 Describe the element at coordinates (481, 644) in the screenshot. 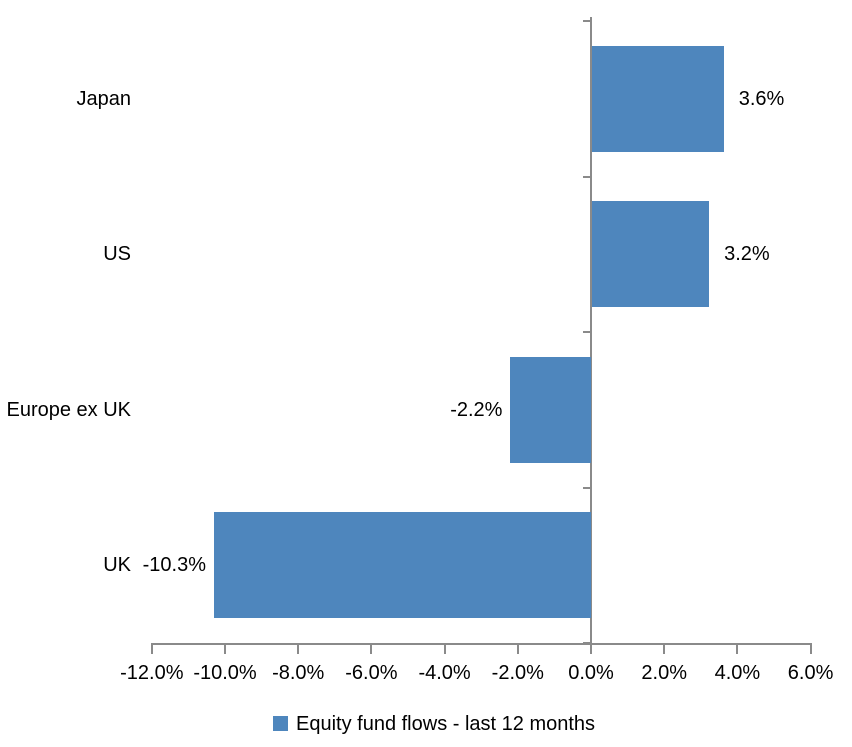

I see `x-axis-line` at that location.